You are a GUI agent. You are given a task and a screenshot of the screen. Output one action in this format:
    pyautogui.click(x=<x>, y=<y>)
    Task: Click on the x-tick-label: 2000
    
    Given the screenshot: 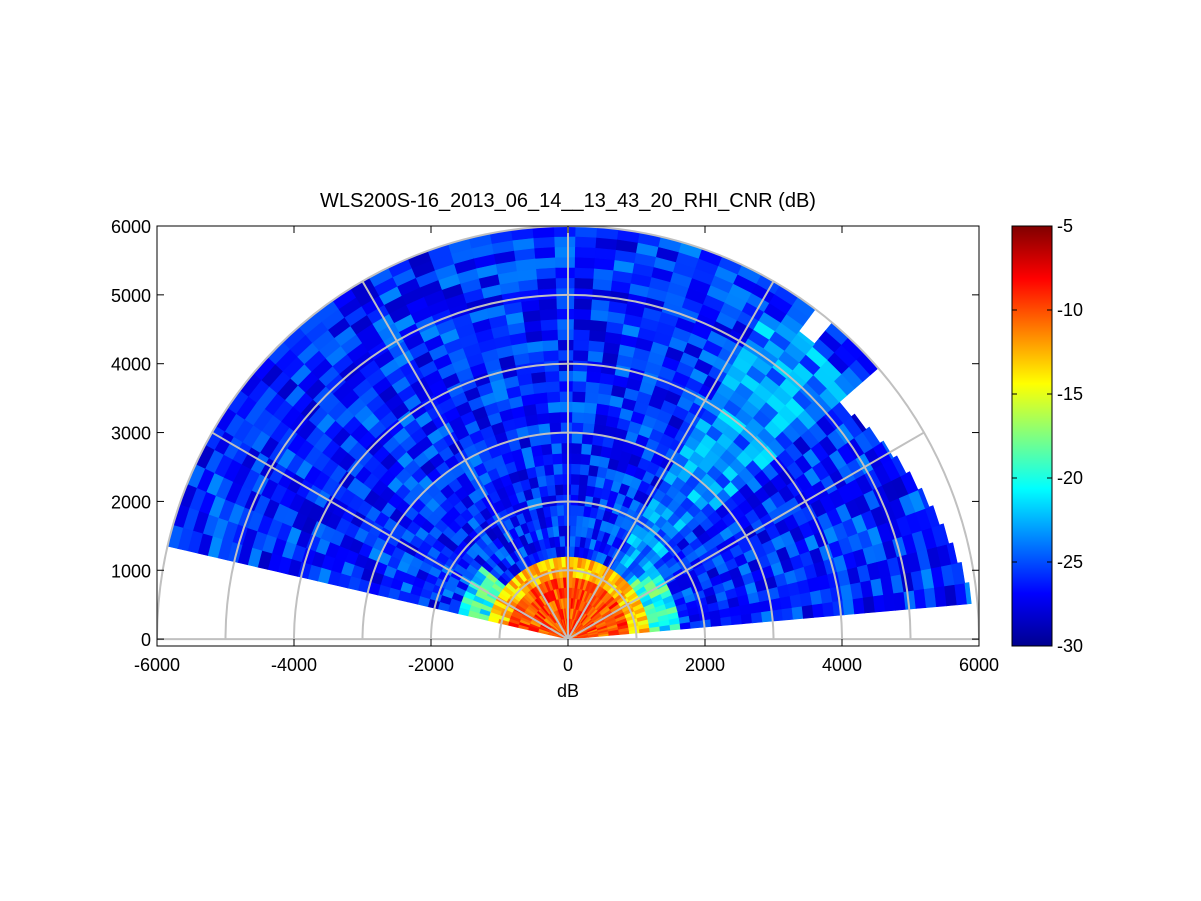 What is the action you would take?
    pyautogui.click(x=705, y=665)
    